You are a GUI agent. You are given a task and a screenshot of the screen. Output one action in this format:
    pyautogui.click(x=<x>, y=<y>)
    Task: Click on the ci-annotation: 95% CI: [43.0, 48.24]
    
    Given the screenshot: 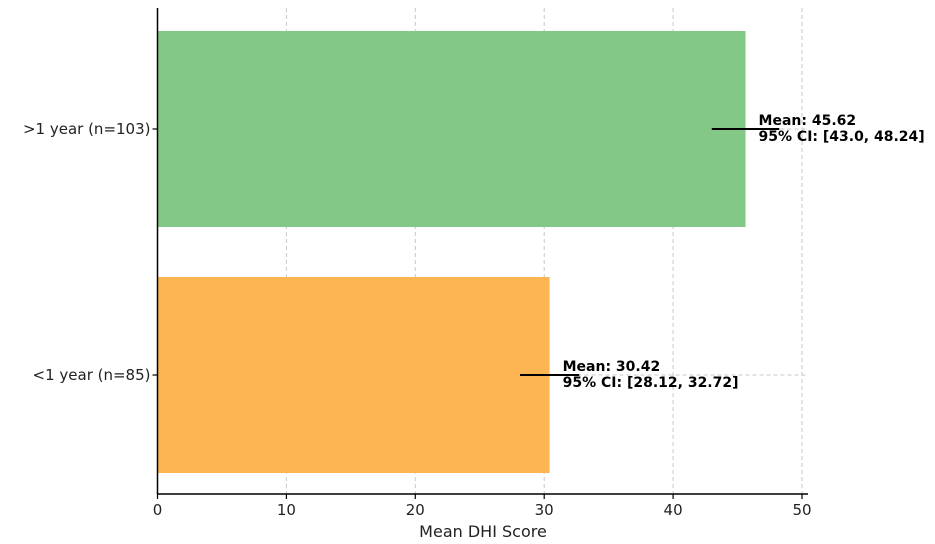 What is the action you would take?
    pyautogui.click(x=842, y=137)
    